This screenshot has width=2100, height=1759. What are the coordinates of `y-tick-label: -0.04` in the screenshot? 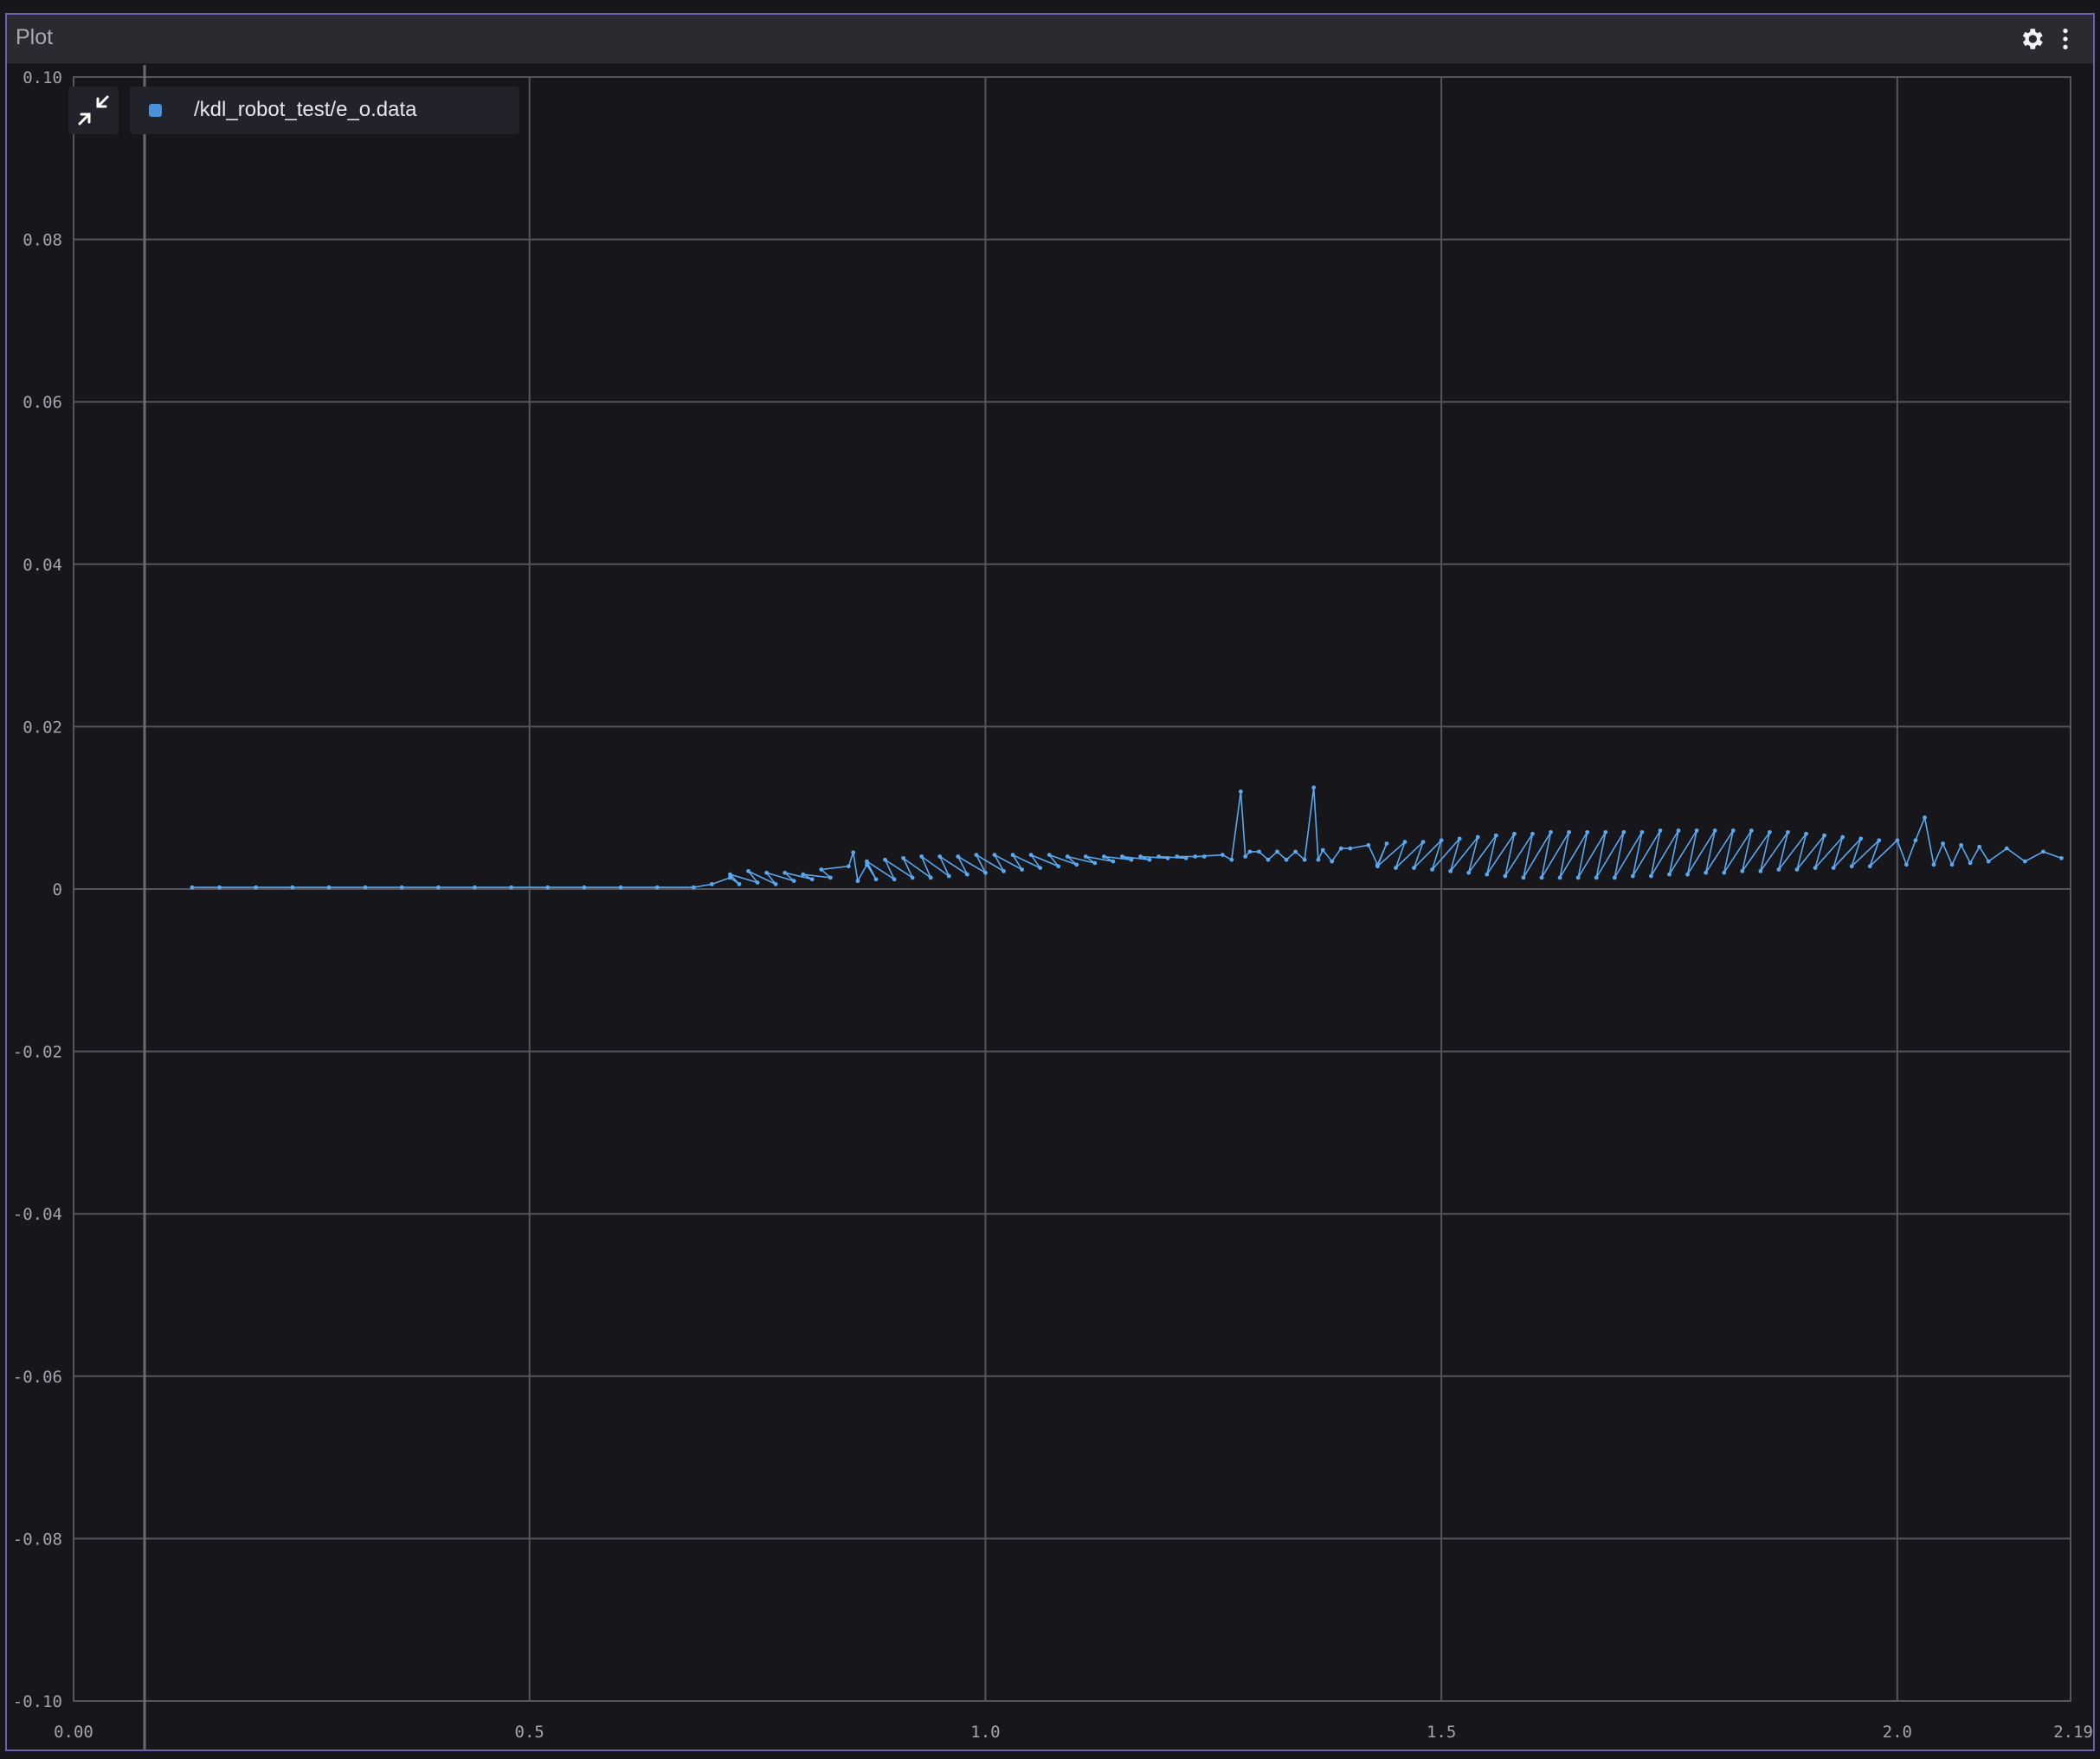 It's located at (37, 1215).